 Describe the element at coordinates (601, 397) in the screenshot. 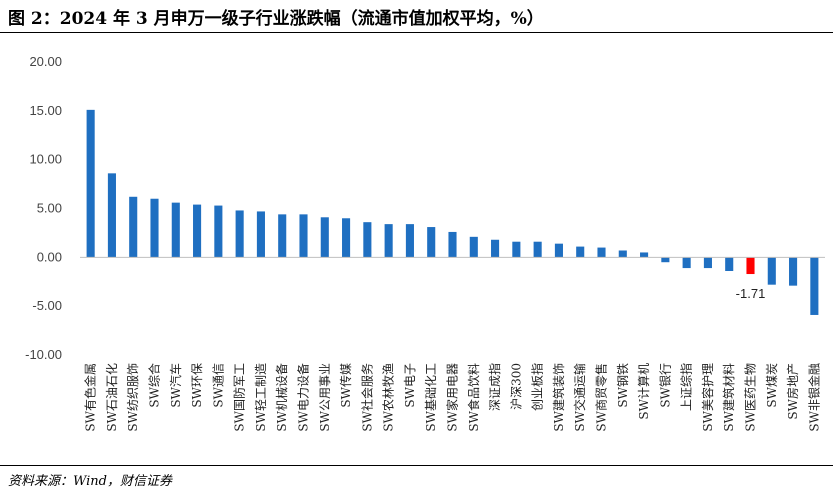

I see `x-tick-label: SW商贸零售` at that location.